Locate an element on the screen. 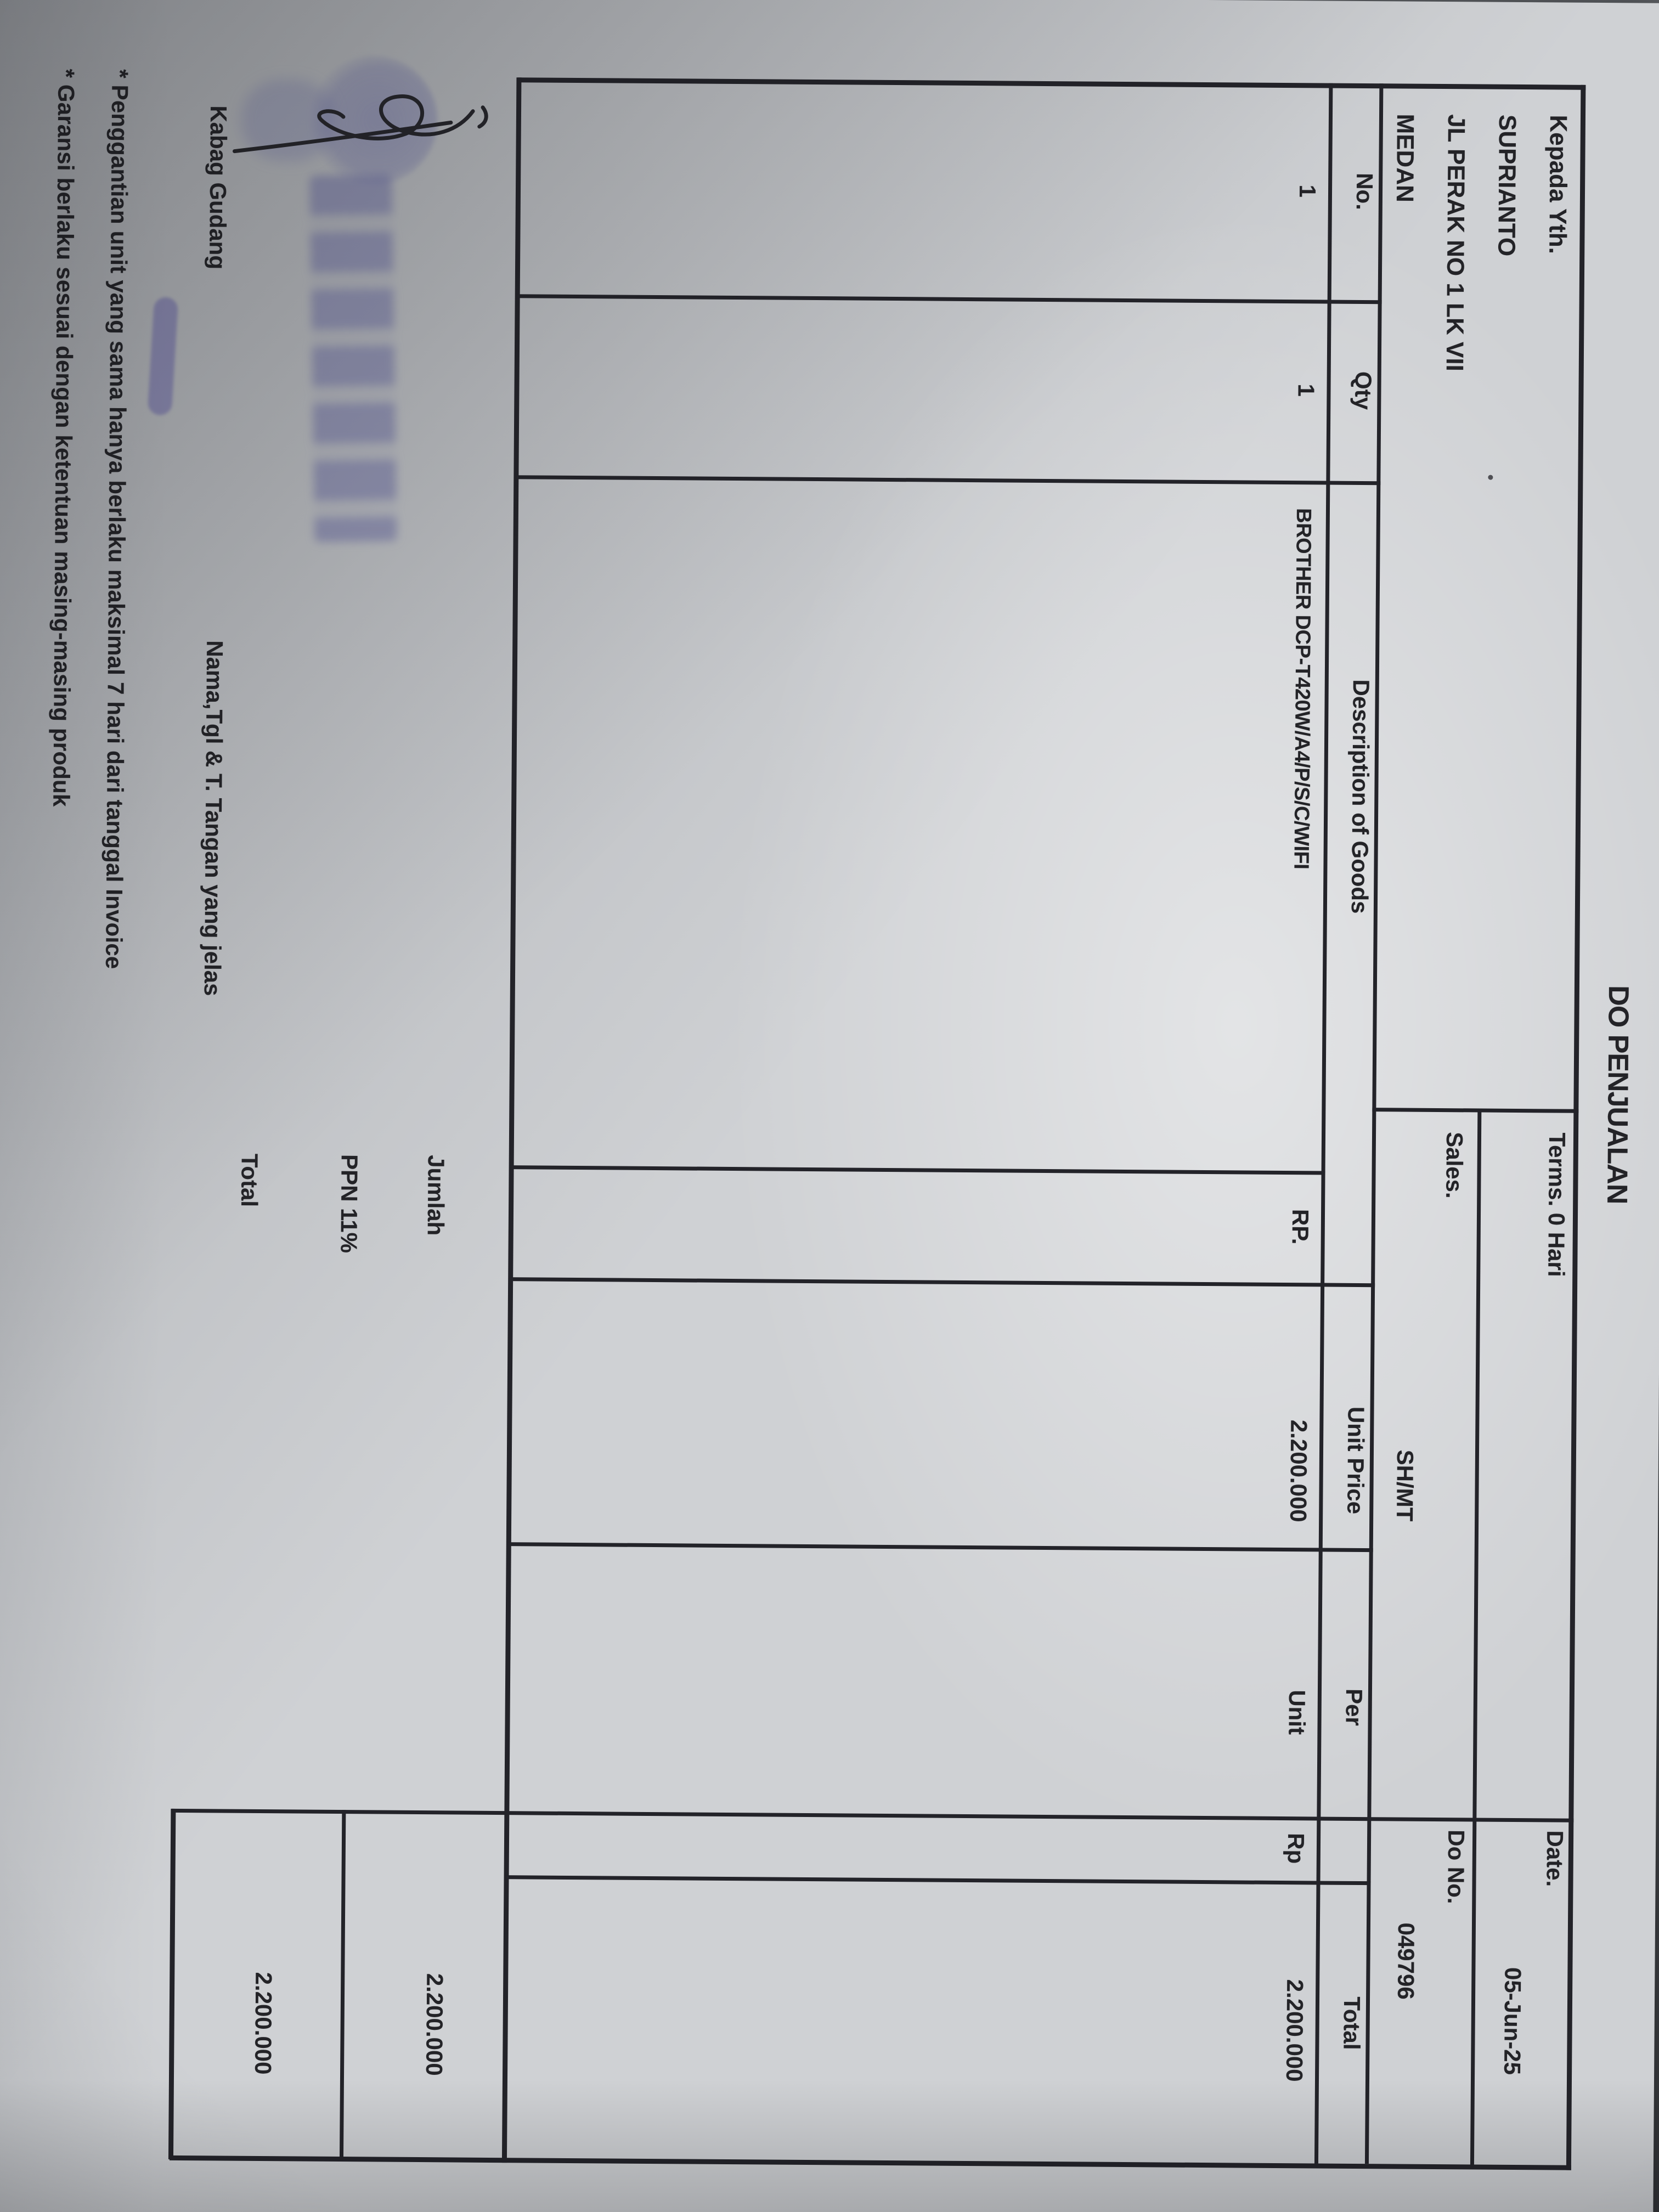 This screenshot has width=1659, height=2212. jumlah-value: 2.200.000 is located at coordinates (435, 2025).